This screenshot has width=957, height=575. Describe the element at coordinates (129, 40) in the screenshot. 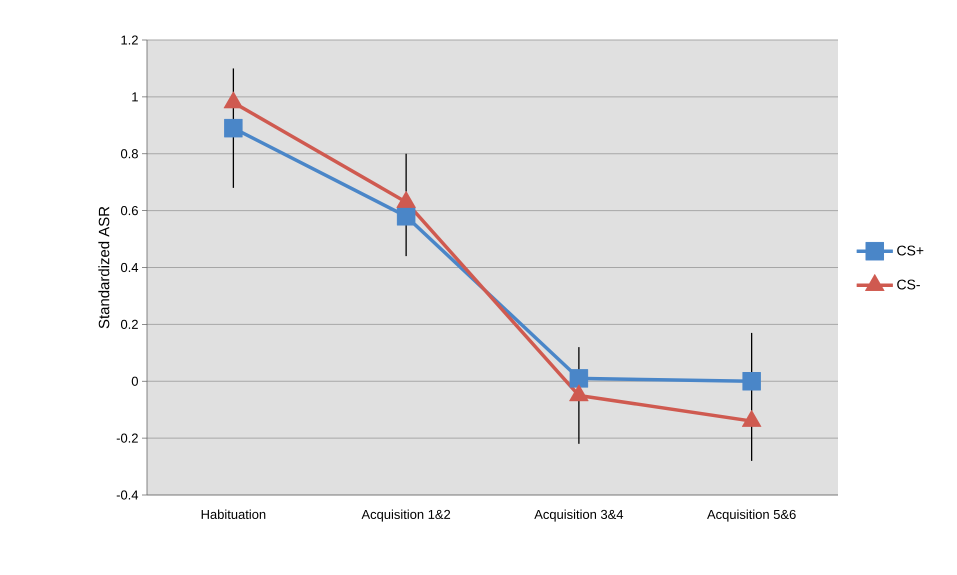

I see `y-tick-label: 1.2` at that location.